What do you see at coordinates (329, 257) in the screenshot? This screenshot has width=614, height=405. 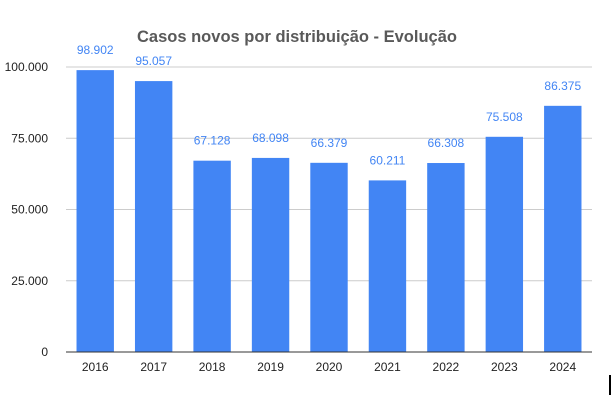 I see `bar-2020` at bounding box center [329, 257].